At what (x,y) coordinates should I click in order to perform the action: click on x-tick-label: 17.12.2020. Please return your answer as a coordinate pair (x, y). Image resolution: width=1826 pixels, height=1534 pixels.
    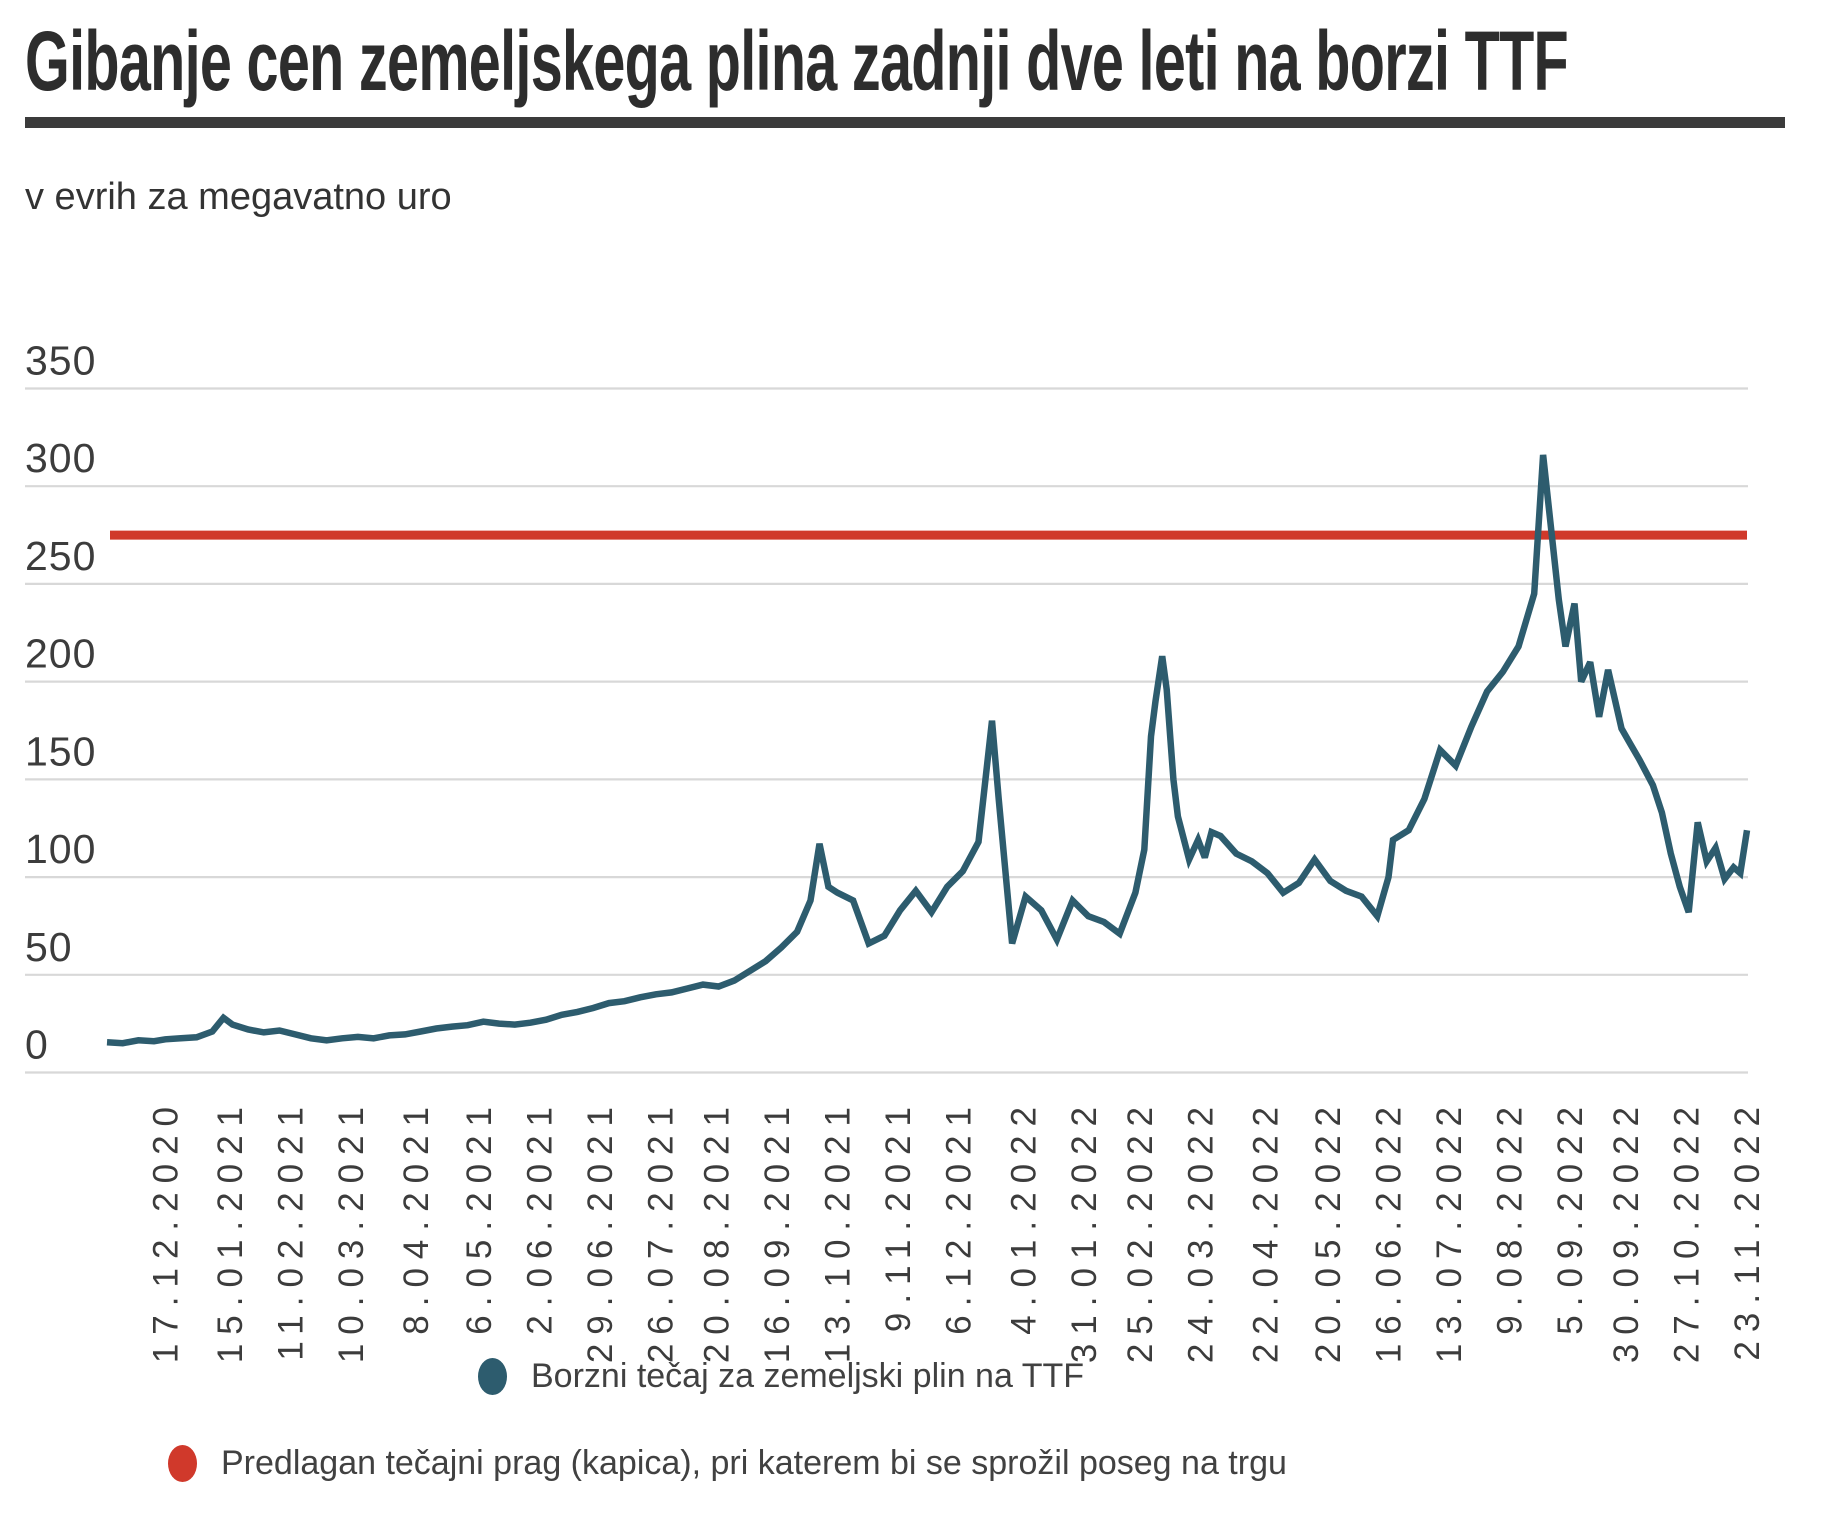
    Looking at the image, I should click on (165, 1230).